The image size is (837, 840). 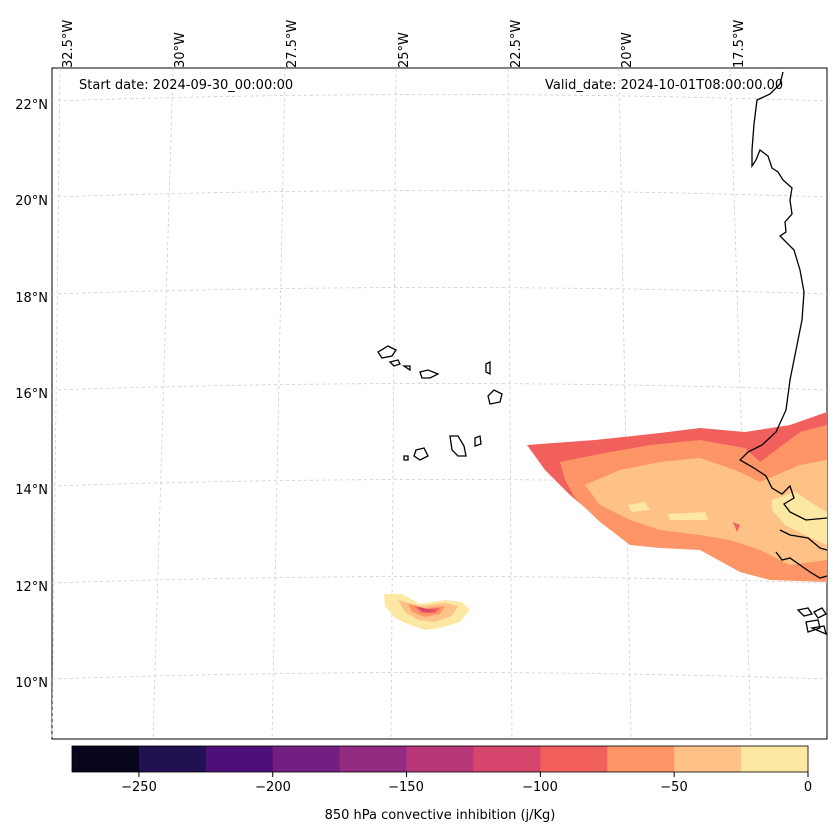 I want to click on lon-label: 17.5°W, so click(x=740, y=38).